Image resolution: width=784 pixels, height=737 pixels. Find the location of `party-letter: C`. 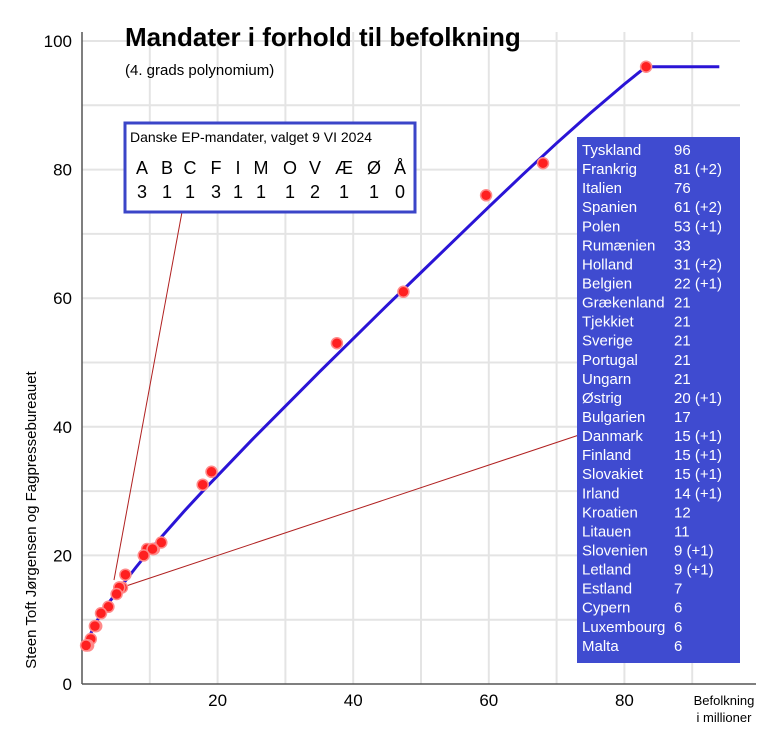

party-letter: C is located at coordinates (190, 168).